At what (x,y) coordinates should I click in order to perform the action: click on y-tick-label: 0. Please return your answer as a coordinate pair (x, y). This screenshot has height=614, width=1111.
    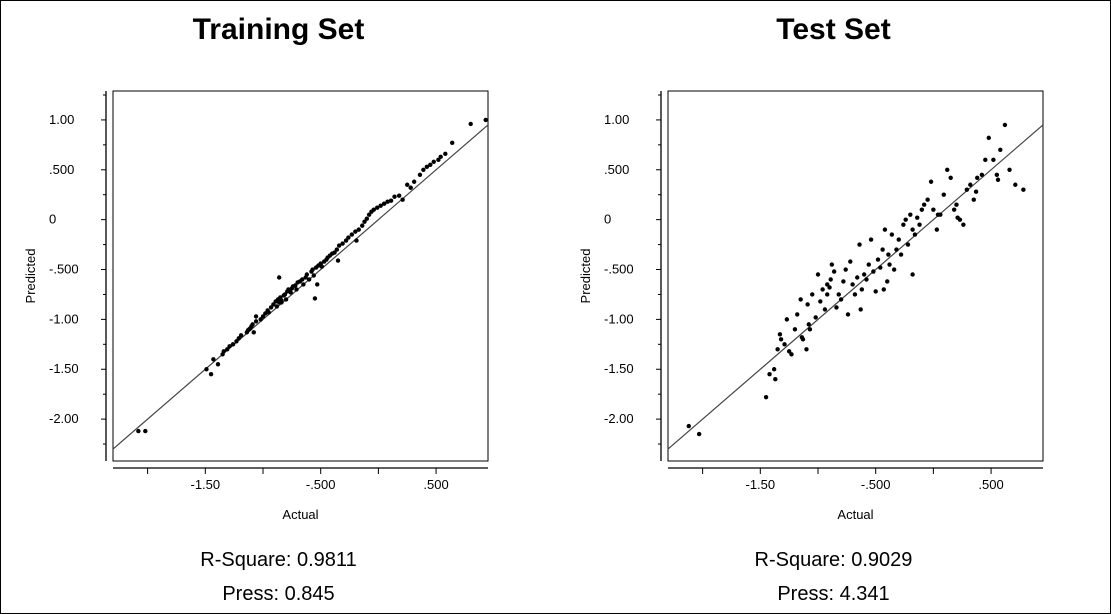
    Looking at the image, I should click on (52, 219).